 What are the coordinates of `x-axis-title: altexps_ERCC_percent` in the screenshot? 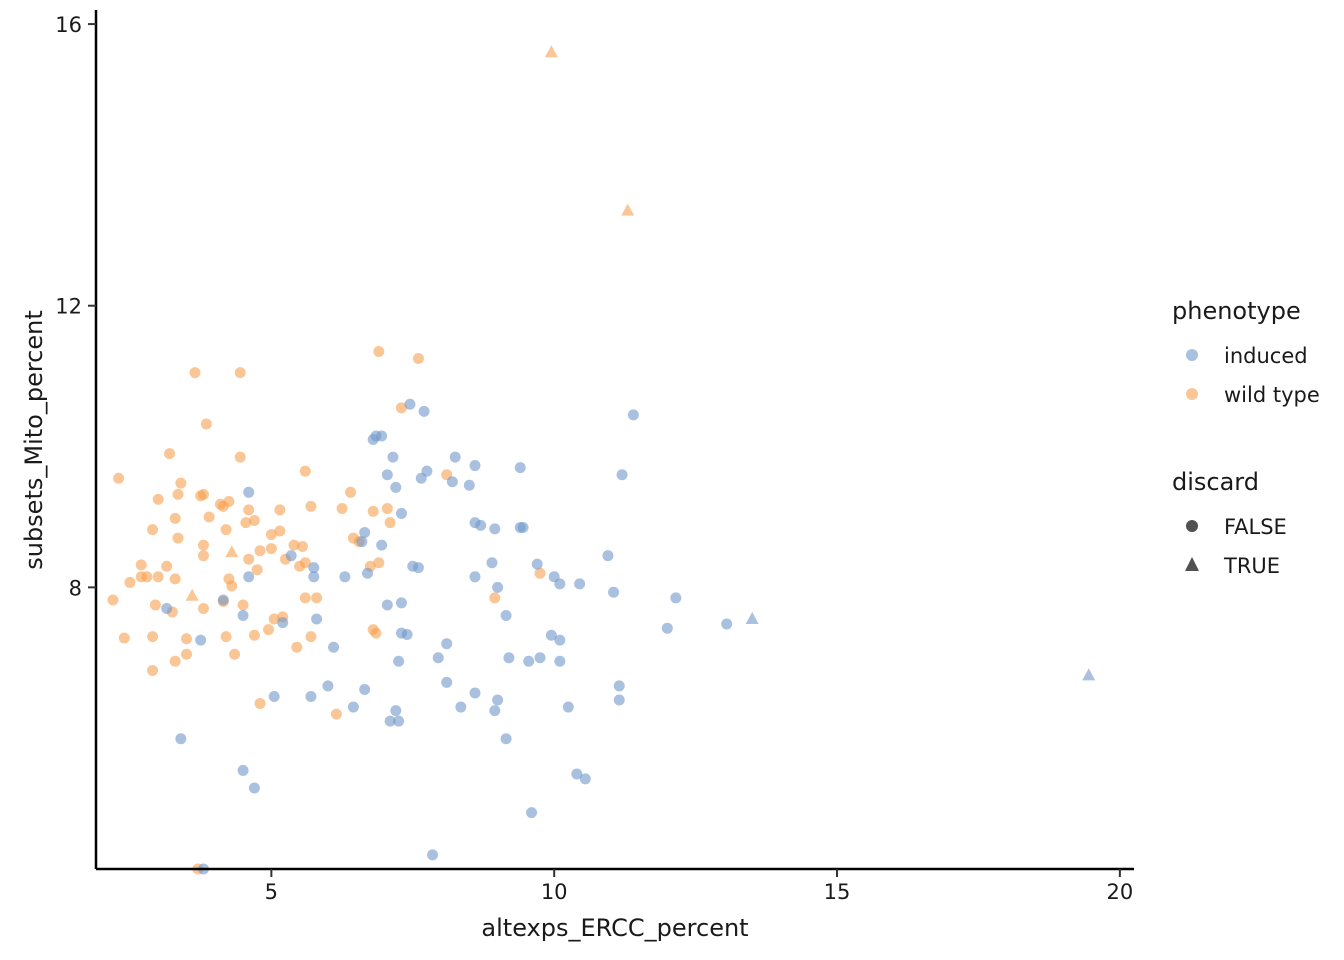 It's located at (614, 928).